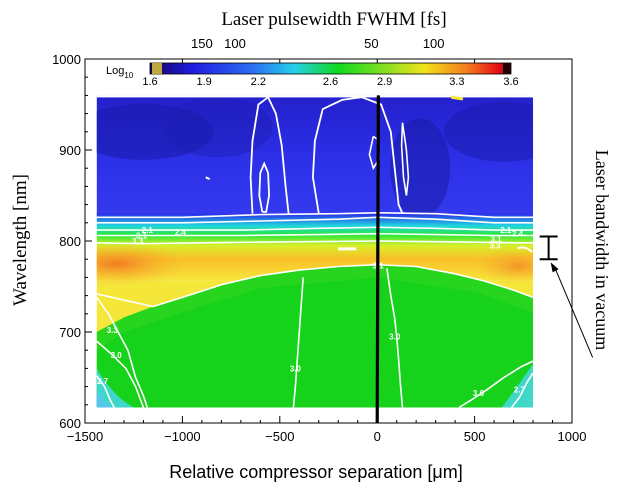  I want to click on colorbar: Log10 1.6 1.9 2.2 2.6 2.9 3.3 3.6, so click(312, 75).